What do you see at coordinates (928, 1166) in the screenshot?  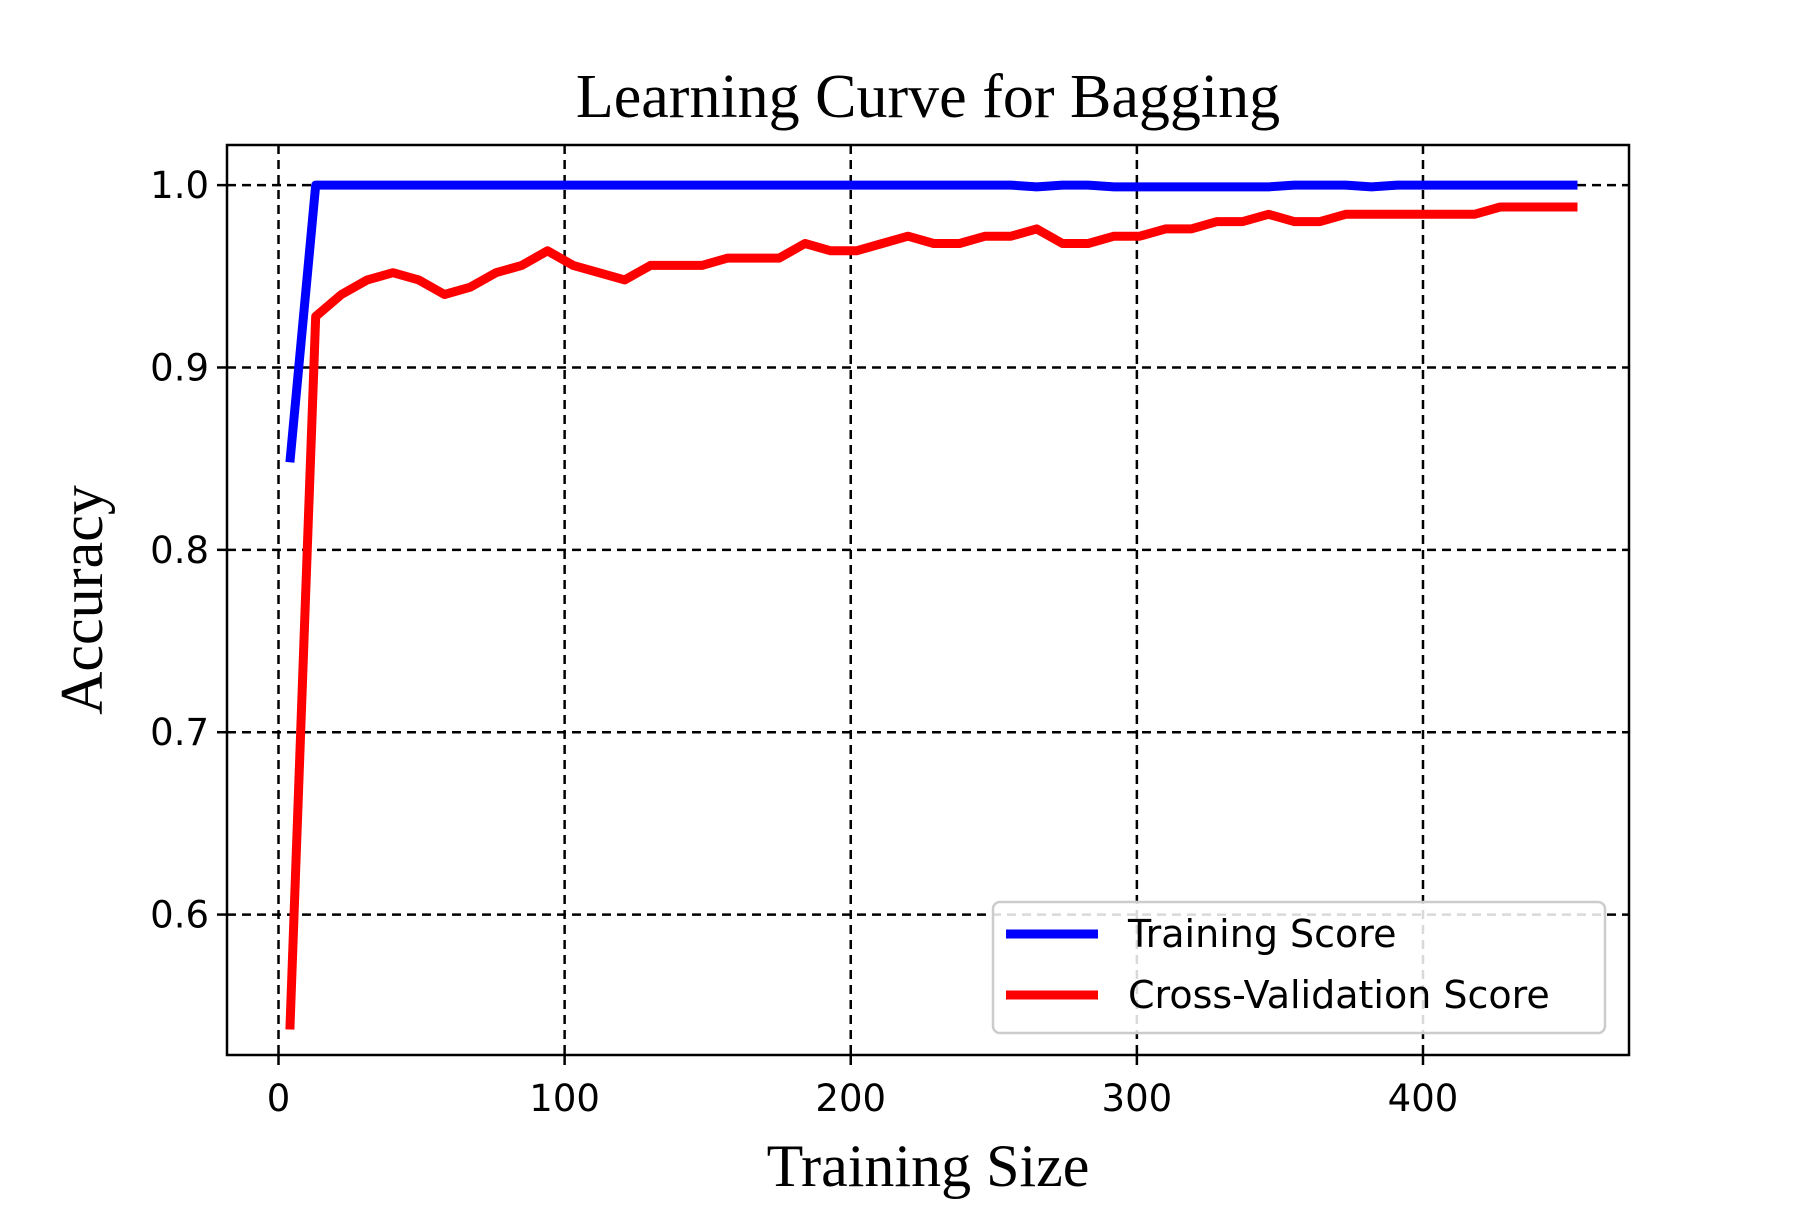 I see `x-axis-label: Training Size` at bounding box center [928, 1166].